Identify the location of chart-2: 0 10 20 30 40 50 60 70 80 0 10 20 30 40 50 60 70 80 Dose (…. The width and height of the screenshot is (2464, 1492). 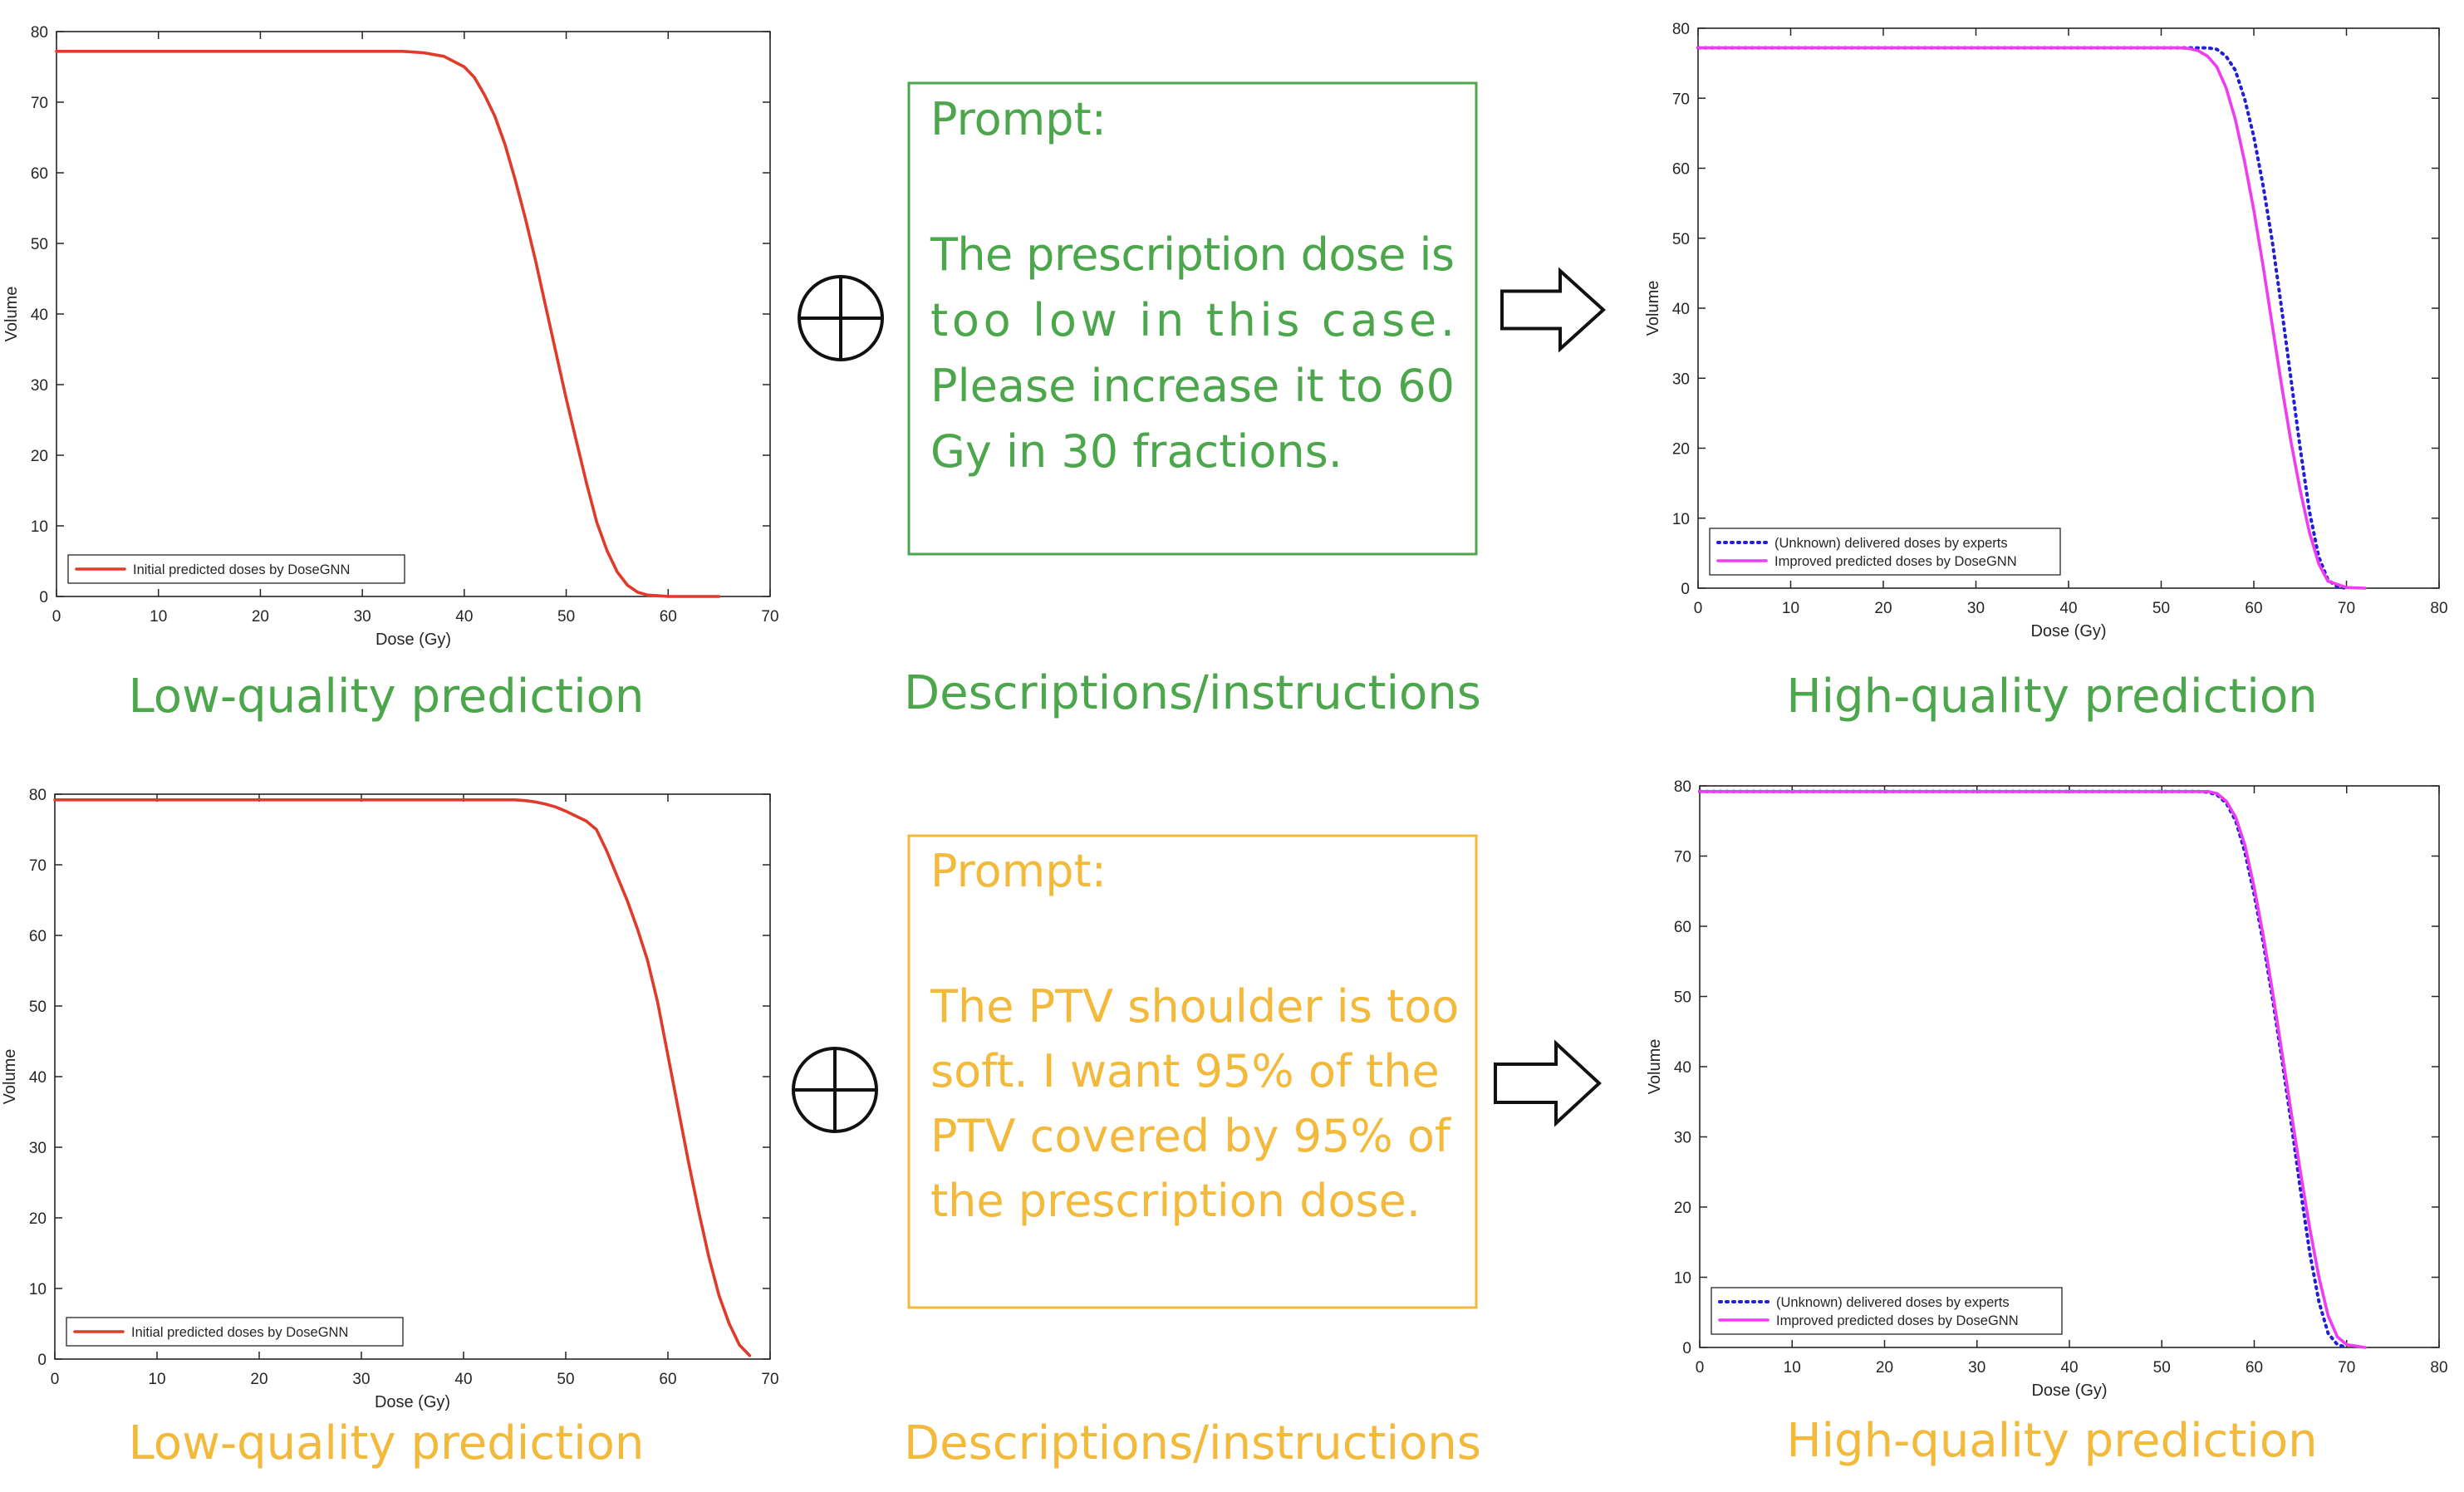
(2046, 330).